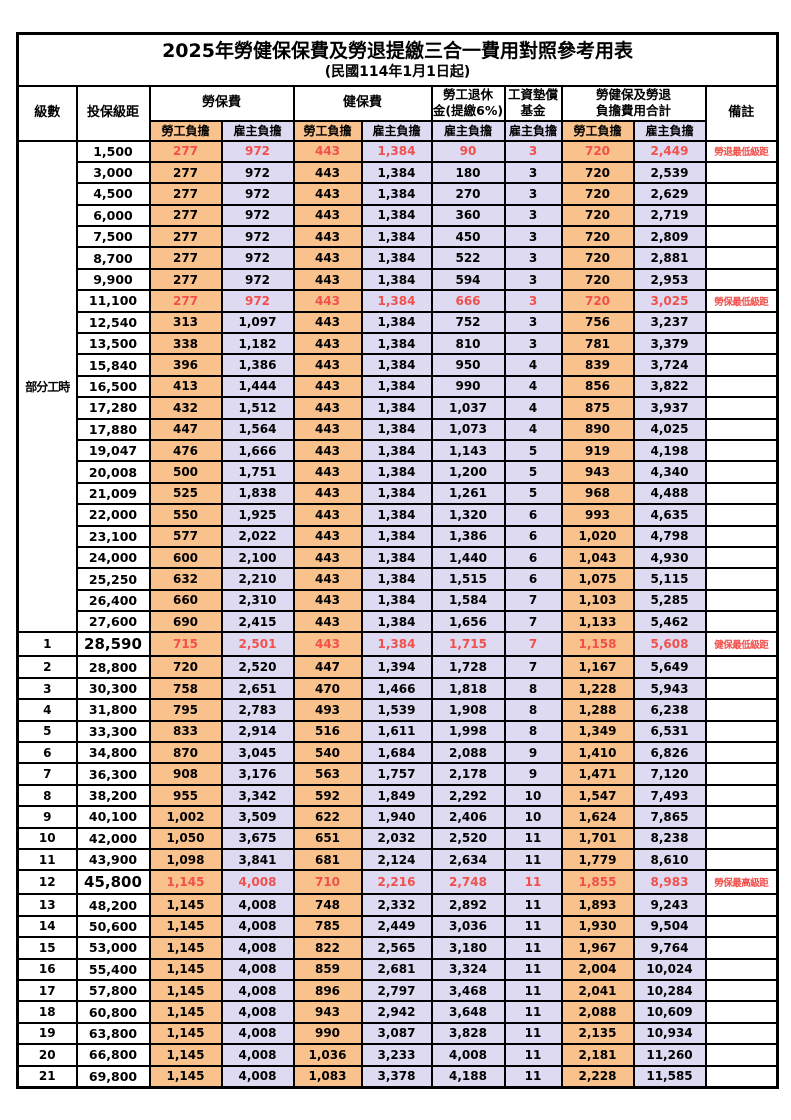 The width and height of the screenshot is (791, 1120). I want to click on cell-total_emp: 7,493, so click(669, 795).